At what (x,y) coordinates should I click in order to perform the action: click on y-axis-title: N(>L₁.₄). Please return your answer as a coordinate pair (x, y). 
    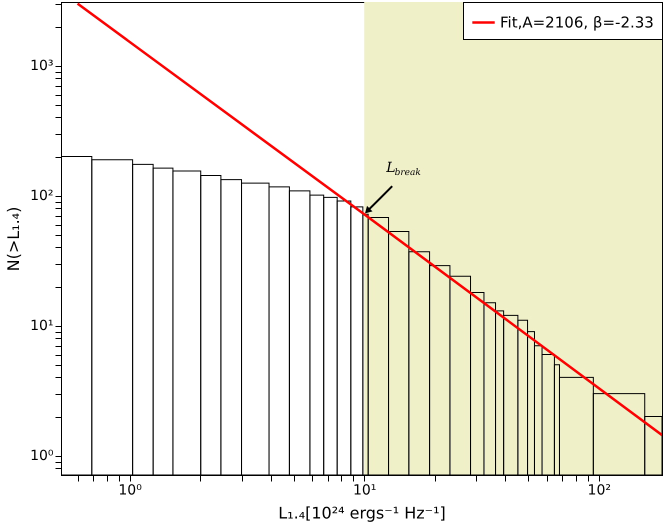
    Looking at the image, I should click on (14, 239).